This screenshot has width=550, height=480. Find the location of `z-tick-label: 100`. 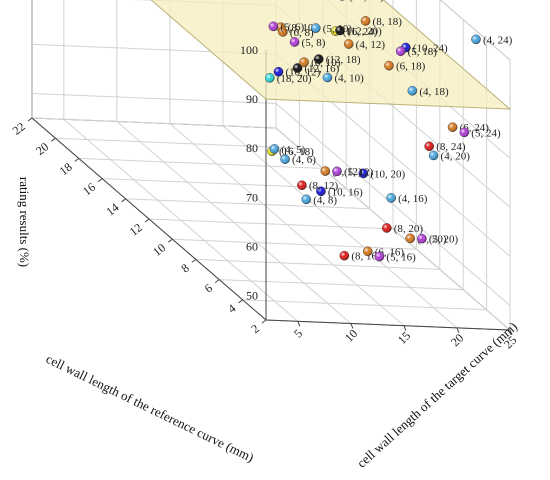

z-tick-label: 100 is located at coordinates (249, 50).